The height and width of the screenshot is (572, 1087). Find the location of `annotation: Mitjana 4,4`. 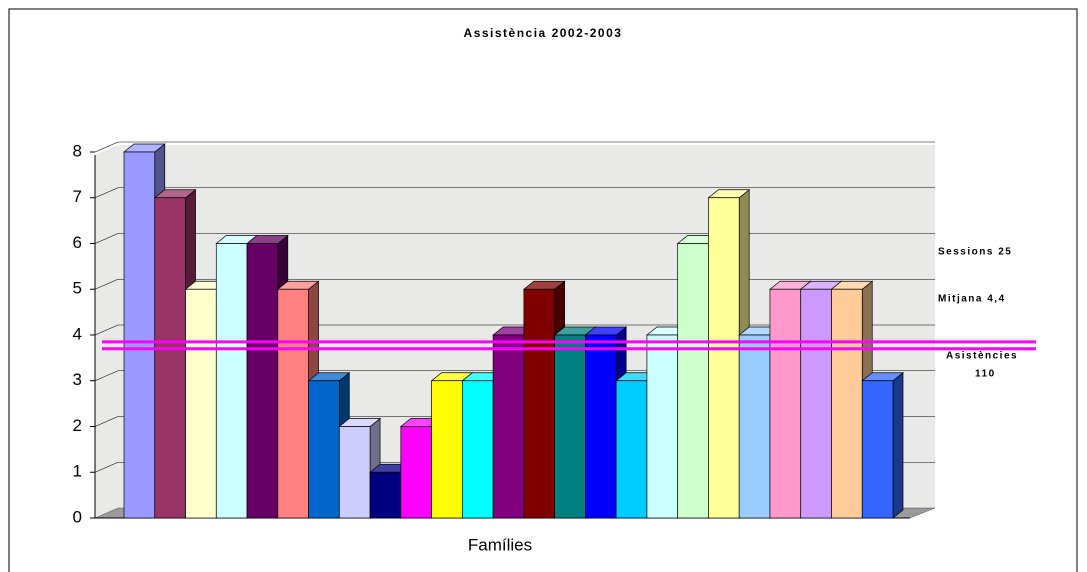

annotation: Mitjana 4,4 is located at coordinates (972, 299).